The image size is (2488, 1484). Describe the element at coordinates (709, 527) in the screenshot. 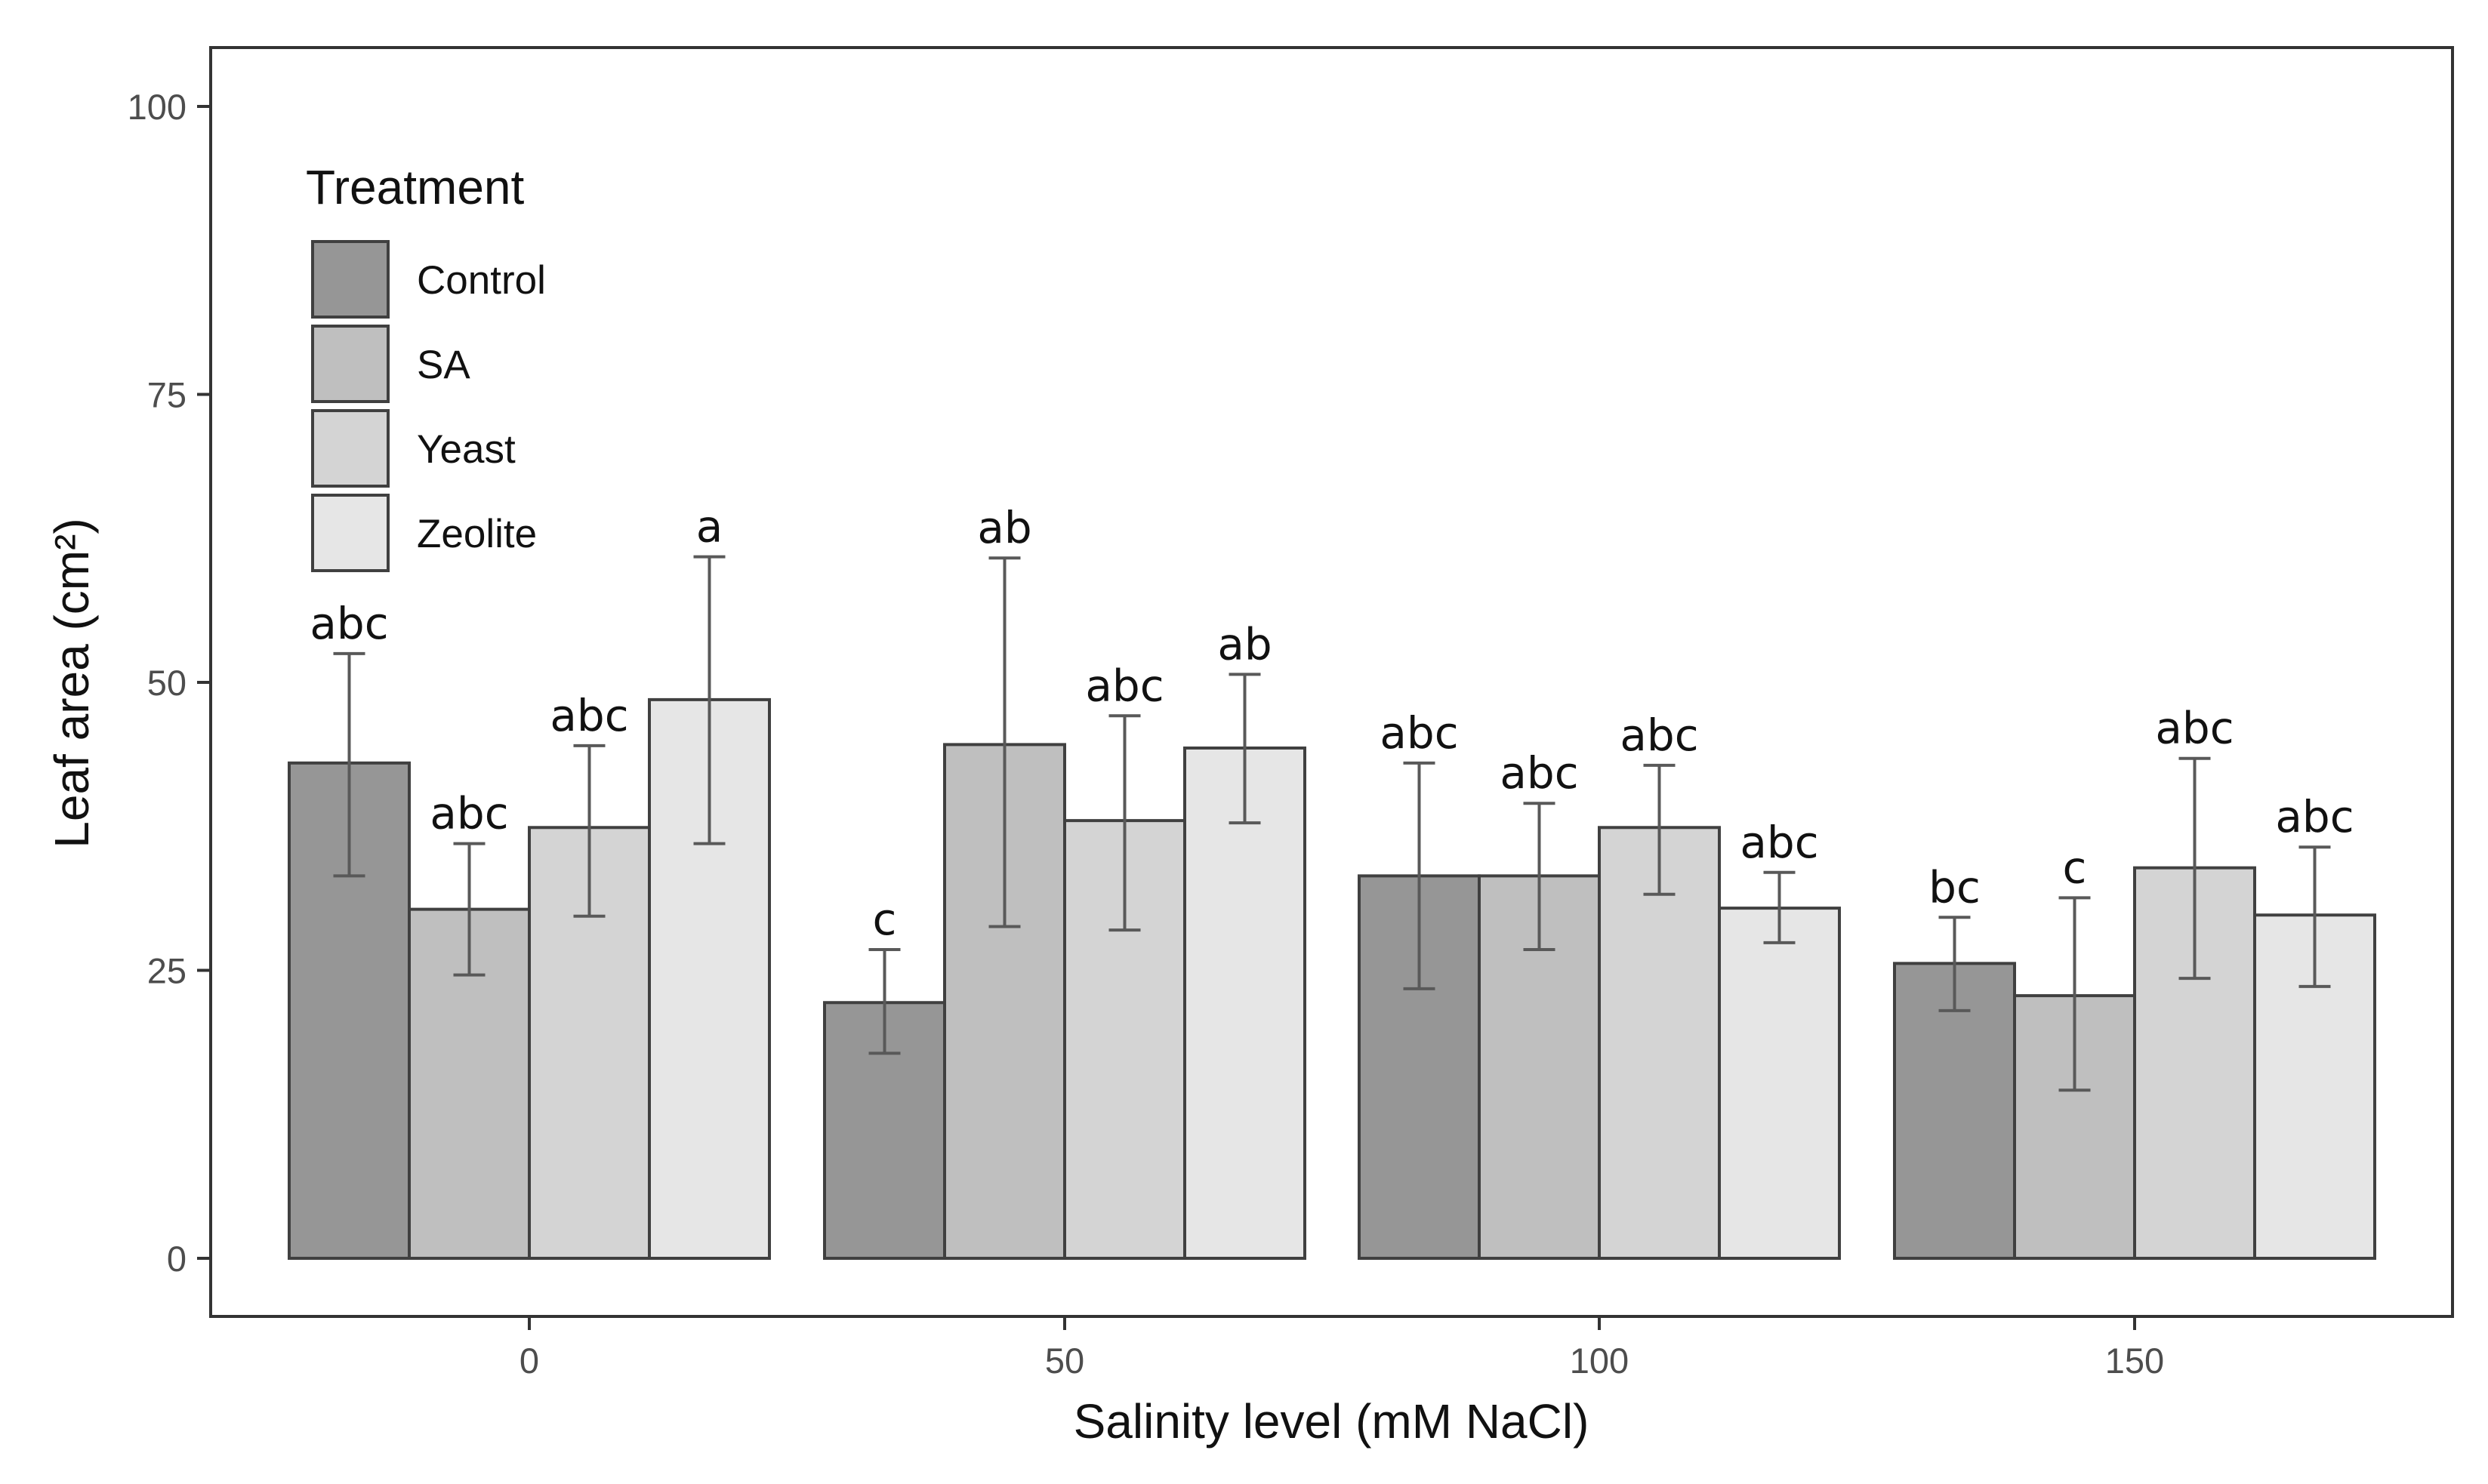

I see `significance-label: a` at that location.